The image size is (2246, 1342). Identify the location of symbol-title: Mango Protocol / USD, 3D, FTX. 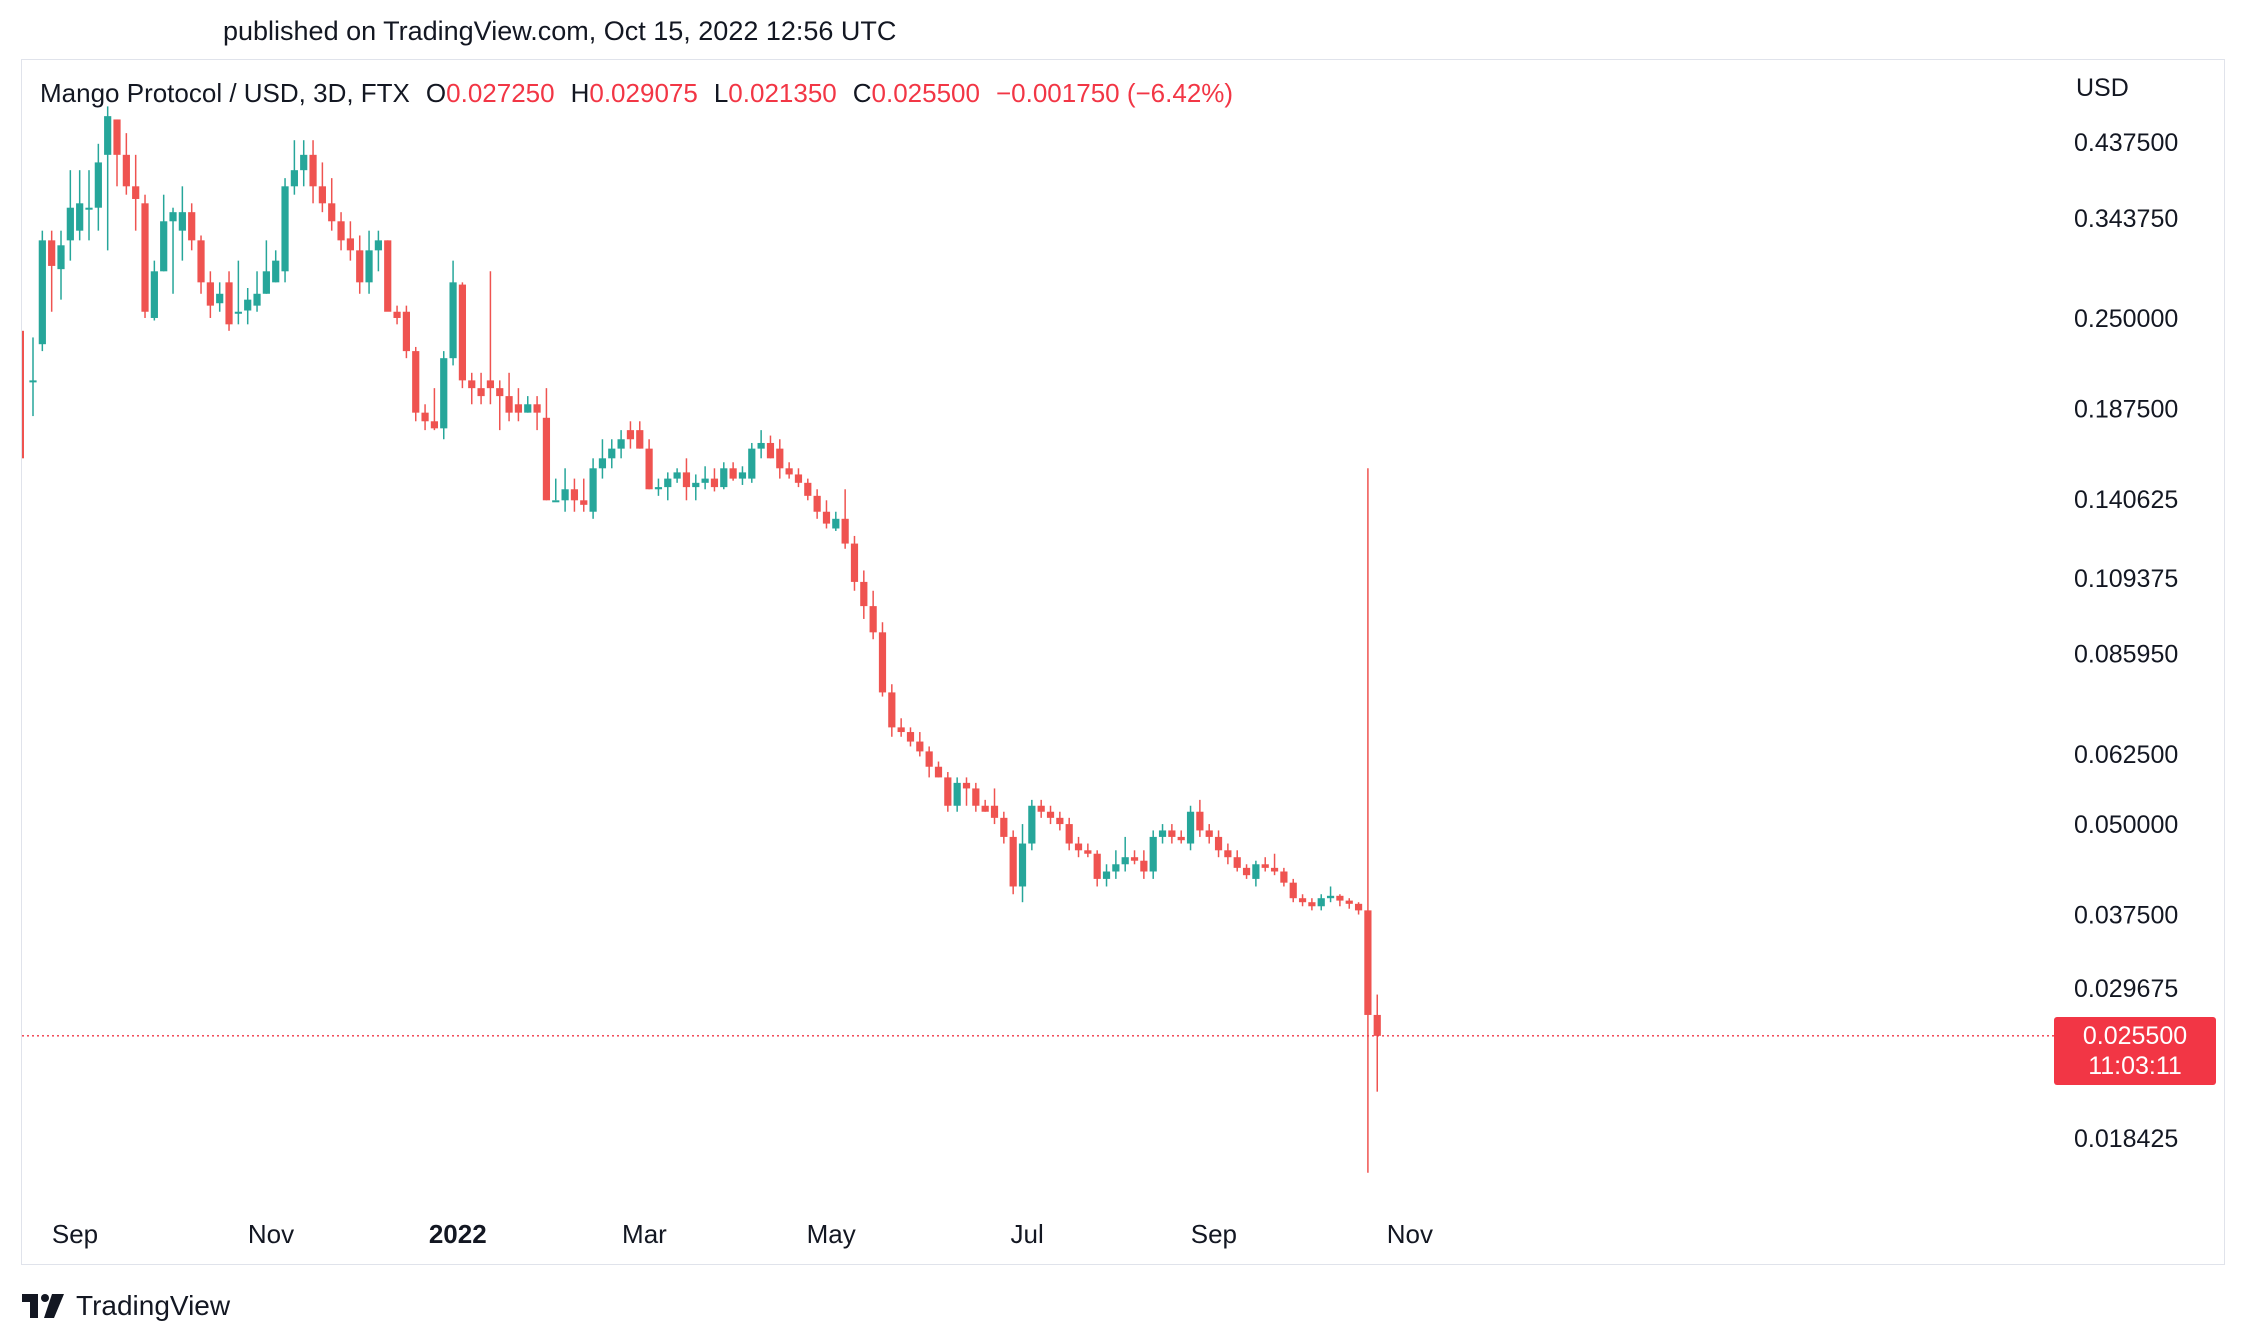
(225, 93).